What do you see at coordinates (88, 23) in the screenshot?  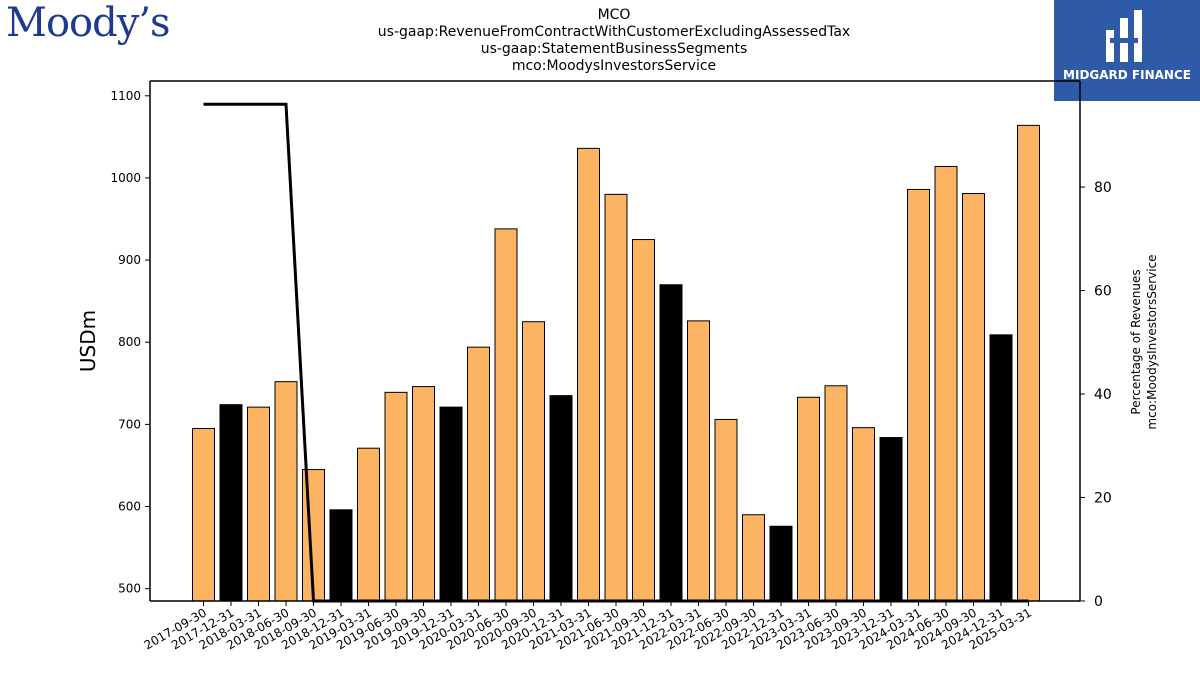 I see `moodys-logo: Moody’s` at bounding box center [88, 23].